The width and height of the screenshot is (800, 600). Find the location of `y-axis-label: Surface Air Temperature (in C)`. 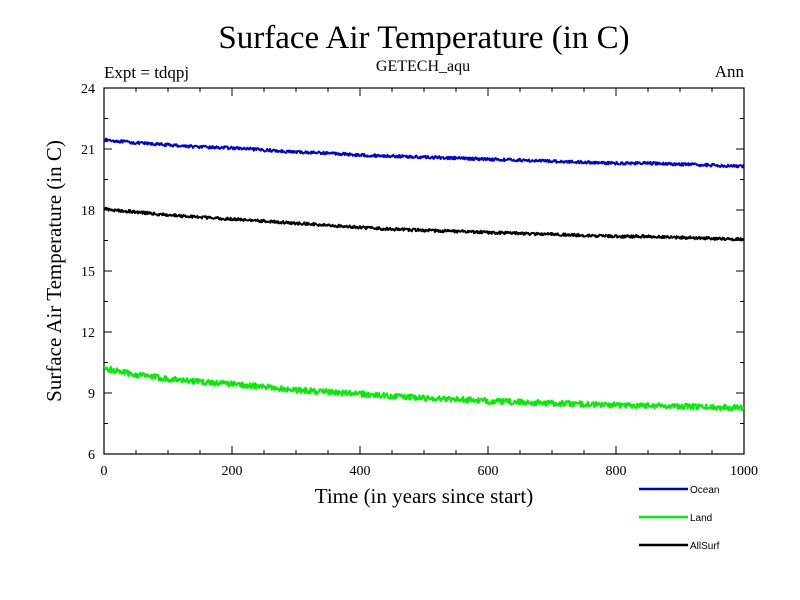

y-axis-label: Surface Air Temperature (in C) is located at coordinates (54, 271).